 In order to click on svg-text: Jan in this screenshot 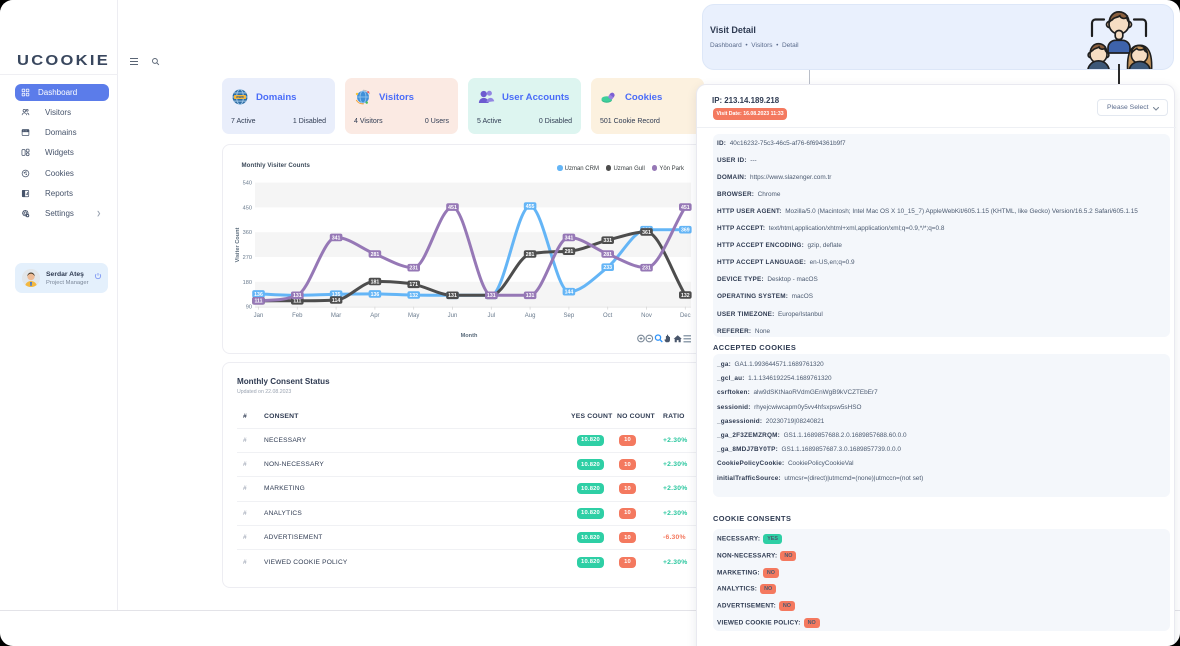, I will do `click(259, 316)`.